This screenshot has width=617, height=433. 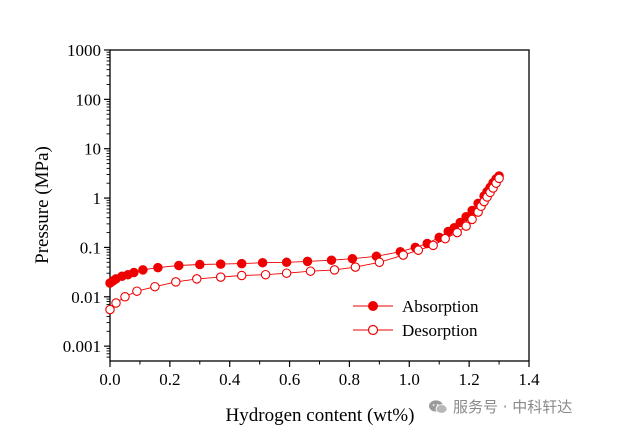 What do you see at coordinates (84, 50) in the screenshot?
I see `y-tick-label: 1000` at bounding box center [84, 50].